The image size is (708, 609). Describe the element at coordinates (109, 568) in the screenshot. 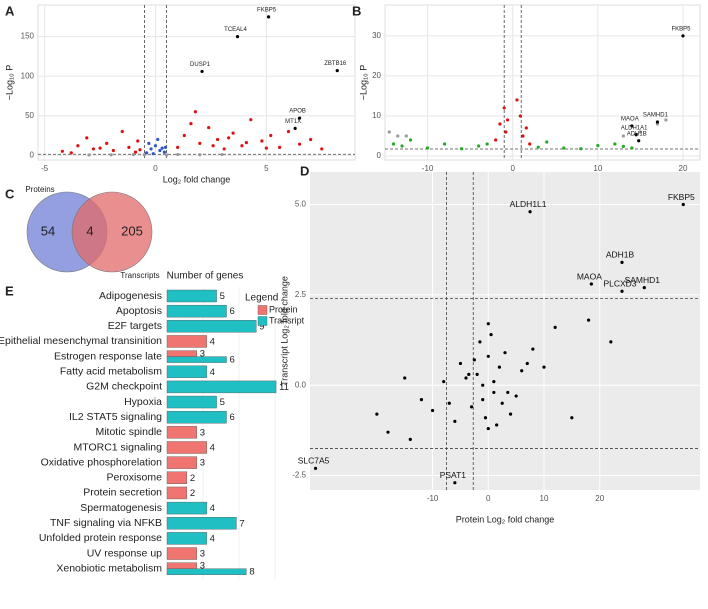

I see `category-label: Xenobiotic metabolism` at that location.